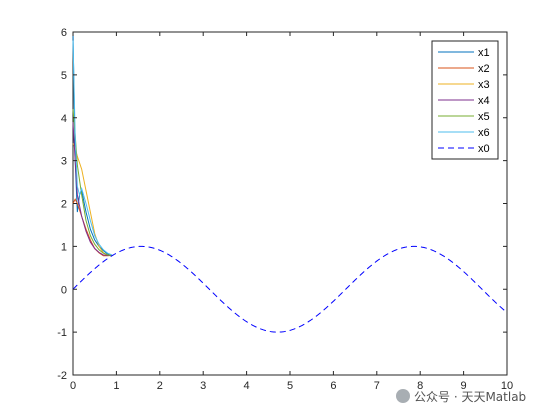  I want to click on y-tick-label: 2, so click(64, 205).